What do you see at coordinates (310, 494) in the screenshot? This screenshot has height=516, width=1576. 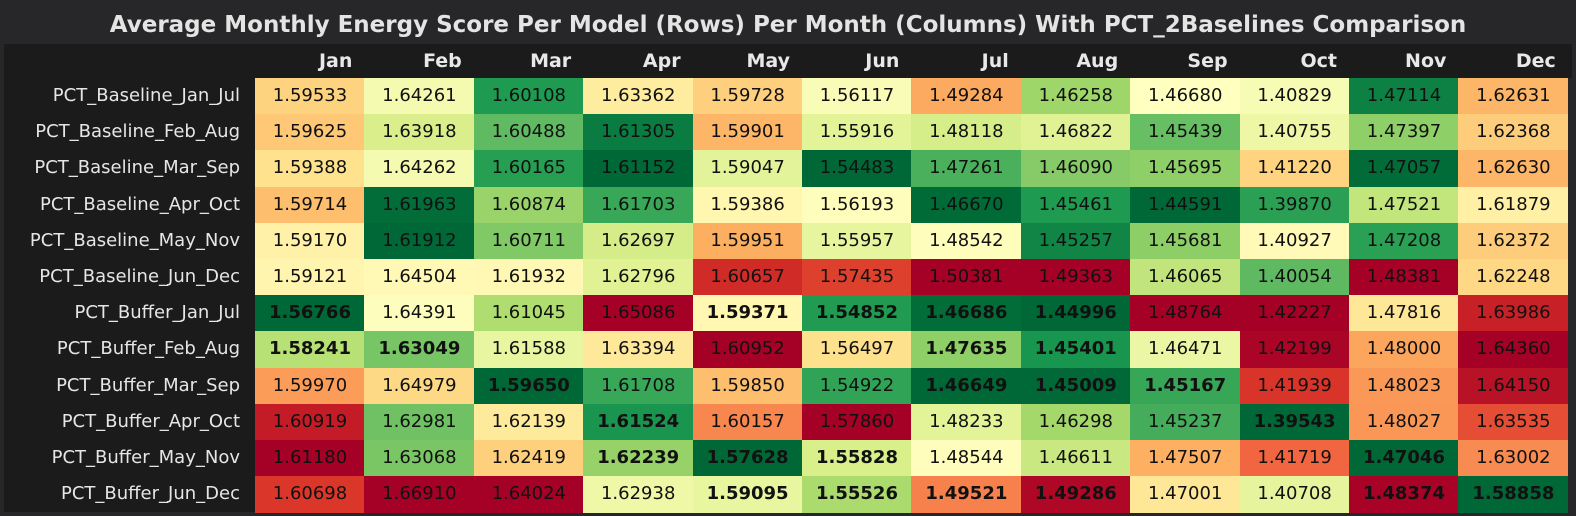 I see `heatmap-cell: 1.60698` at bounding box center [310, 494].